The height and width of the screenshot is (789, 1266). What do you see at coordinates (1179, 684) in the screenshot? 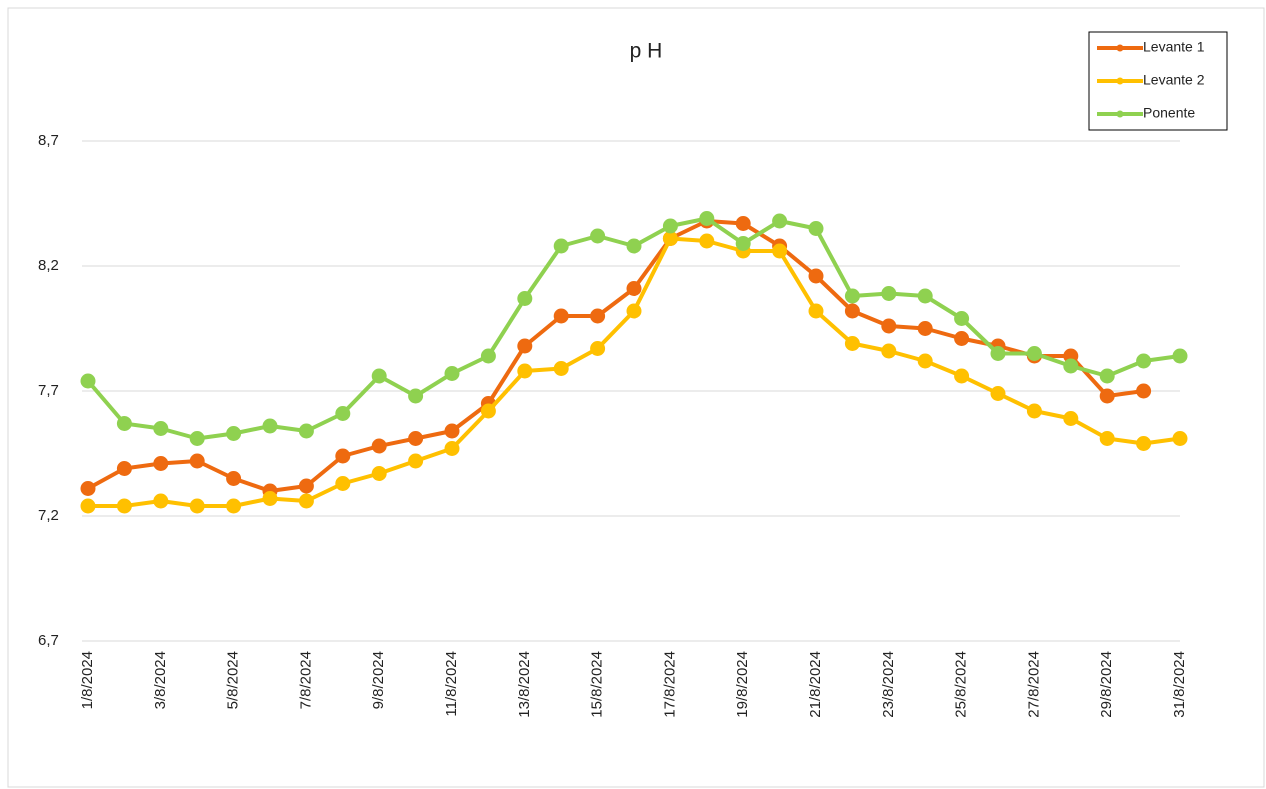
I see `x-tick-label: 31/8/2024` at bounding box center [1179, 684].